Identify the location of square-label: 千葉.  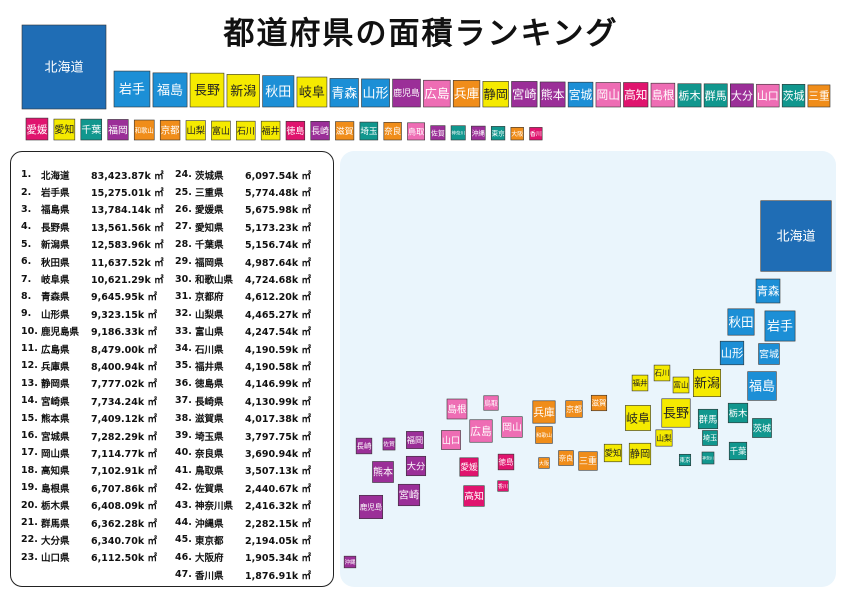
(738, 451).